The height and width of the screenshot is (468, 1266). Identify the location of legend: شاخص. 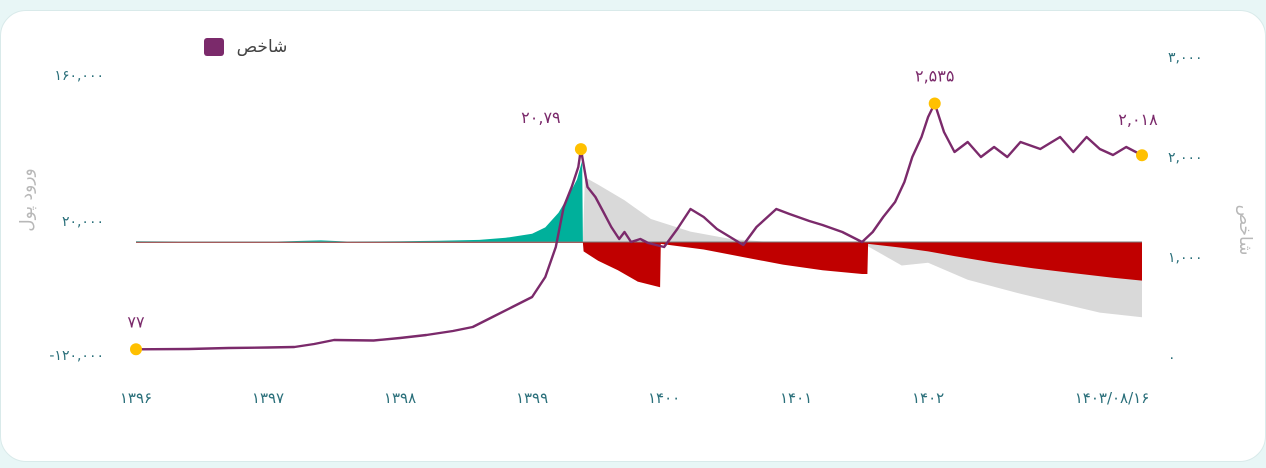
(245, 47).